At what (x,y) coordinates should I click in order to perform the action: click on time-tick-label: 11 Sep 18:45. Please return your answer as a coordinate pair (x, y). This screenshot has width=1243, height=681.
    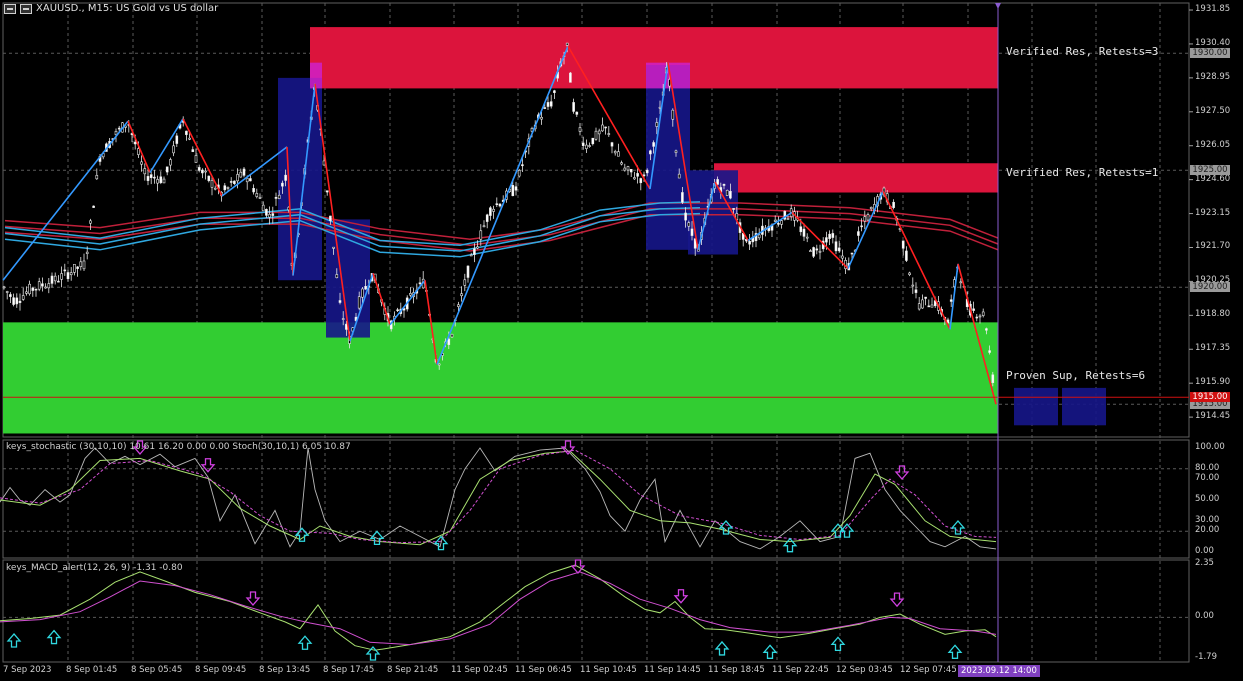
    Looking at the image, I should click on (736, 670).